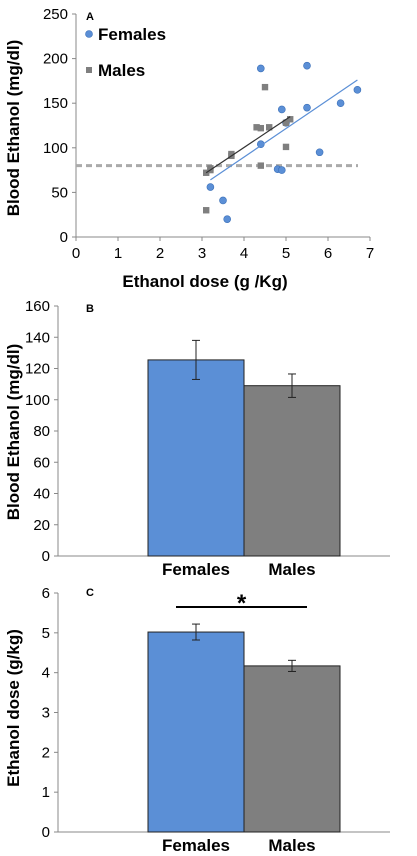  Describe the element at coordinates (125, 52) in the screenshot. I see `panel-a-legend: Females Males` at that location.